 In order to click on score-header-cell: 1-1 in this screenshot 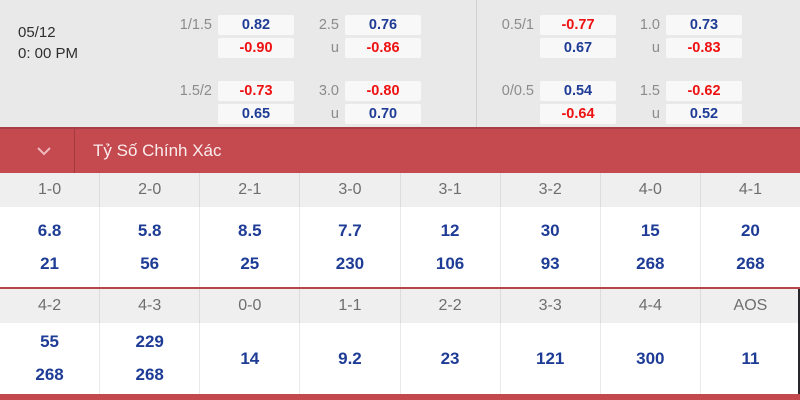, I will do `click(350, 306)`.